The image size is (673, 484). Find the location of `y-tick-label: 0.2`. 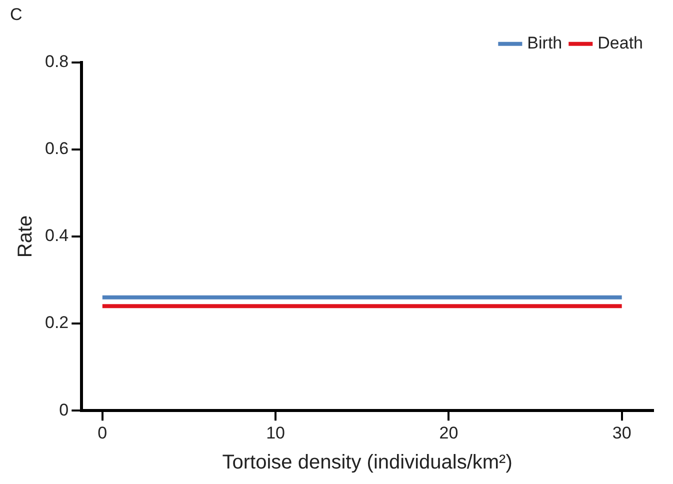

y-tick-label: 0.2 is located at coordinates (56, 322).